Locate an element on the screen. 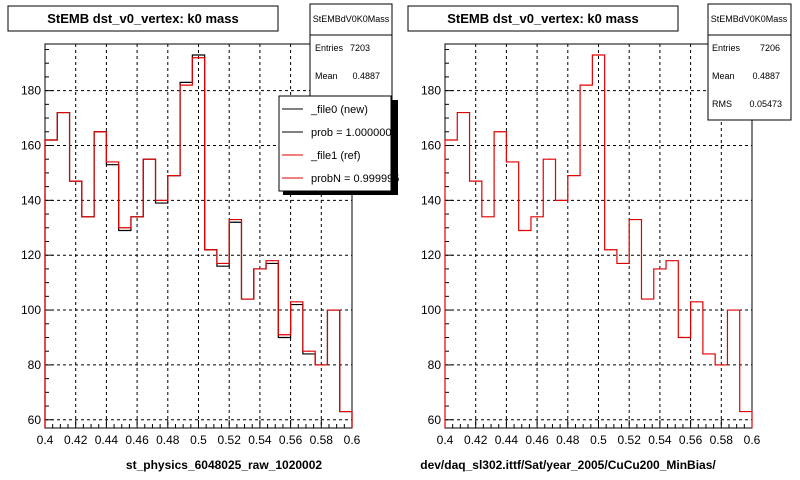  right-xtick-label: 0.56 is located at coordinates (691, 440).